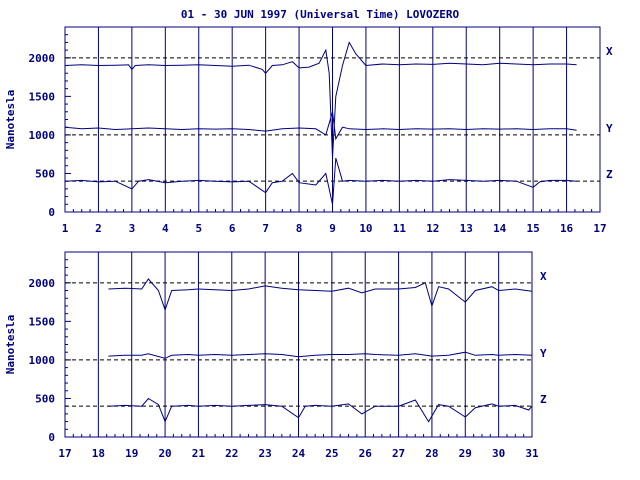 This screenshot has height=480, width=640. I want to click on x-tick-label: 14, so click(500, 228).